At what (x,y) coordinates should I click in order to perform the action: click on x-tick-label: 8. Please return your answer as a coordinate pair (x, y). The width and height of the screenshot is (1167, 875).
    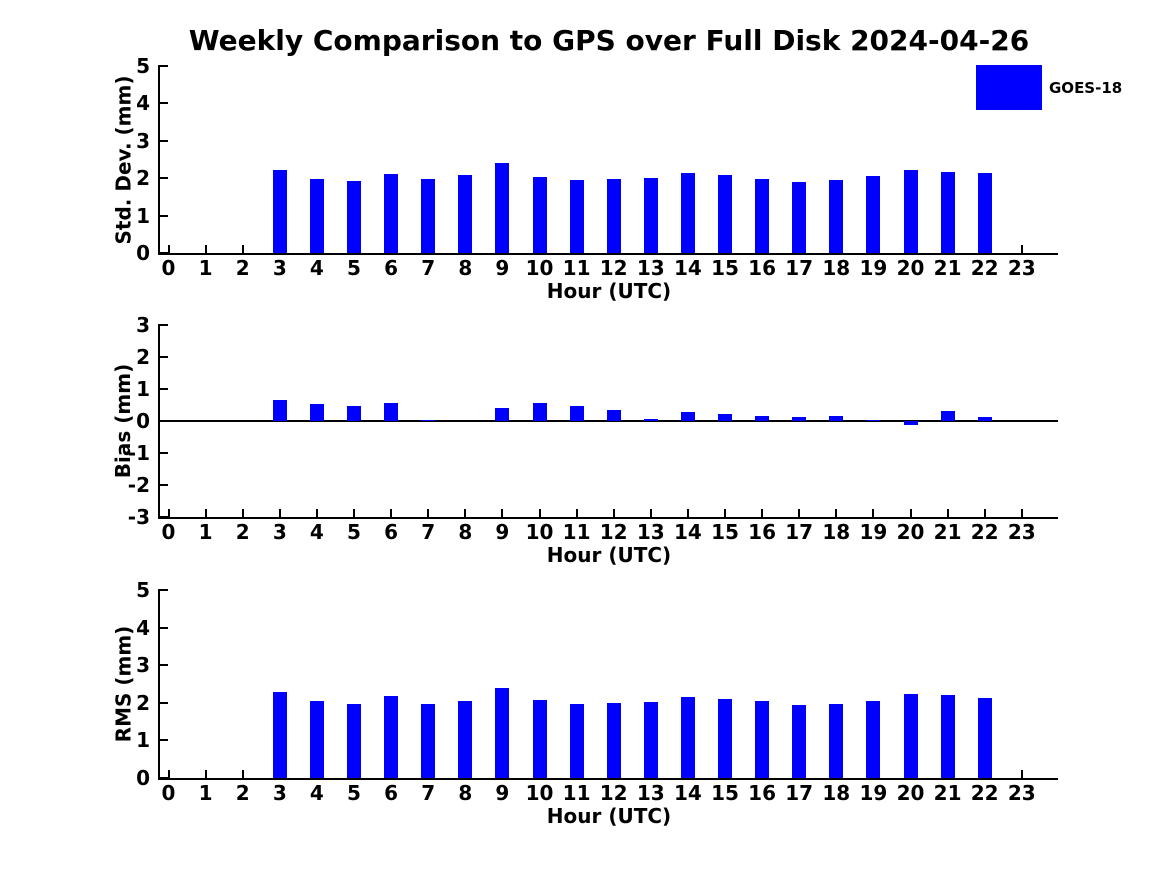
    Looking at the image, I should click on (465, 268).